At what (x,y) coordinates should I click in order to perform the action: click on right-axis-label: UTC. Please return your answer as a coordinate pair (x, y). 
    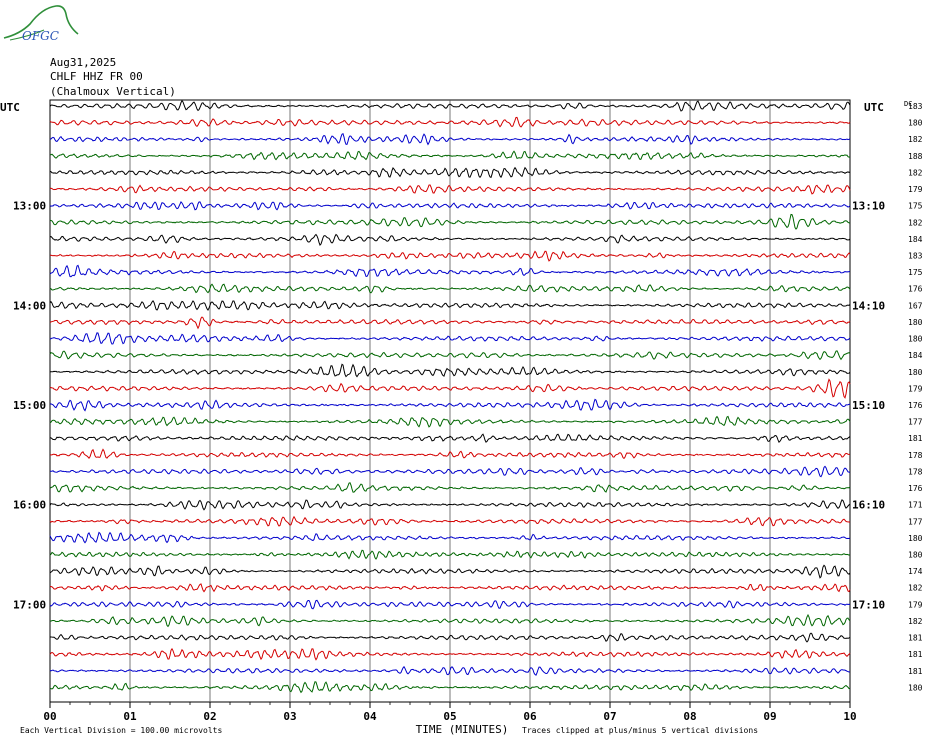
    Looking at the image, I should click on (874, 107).